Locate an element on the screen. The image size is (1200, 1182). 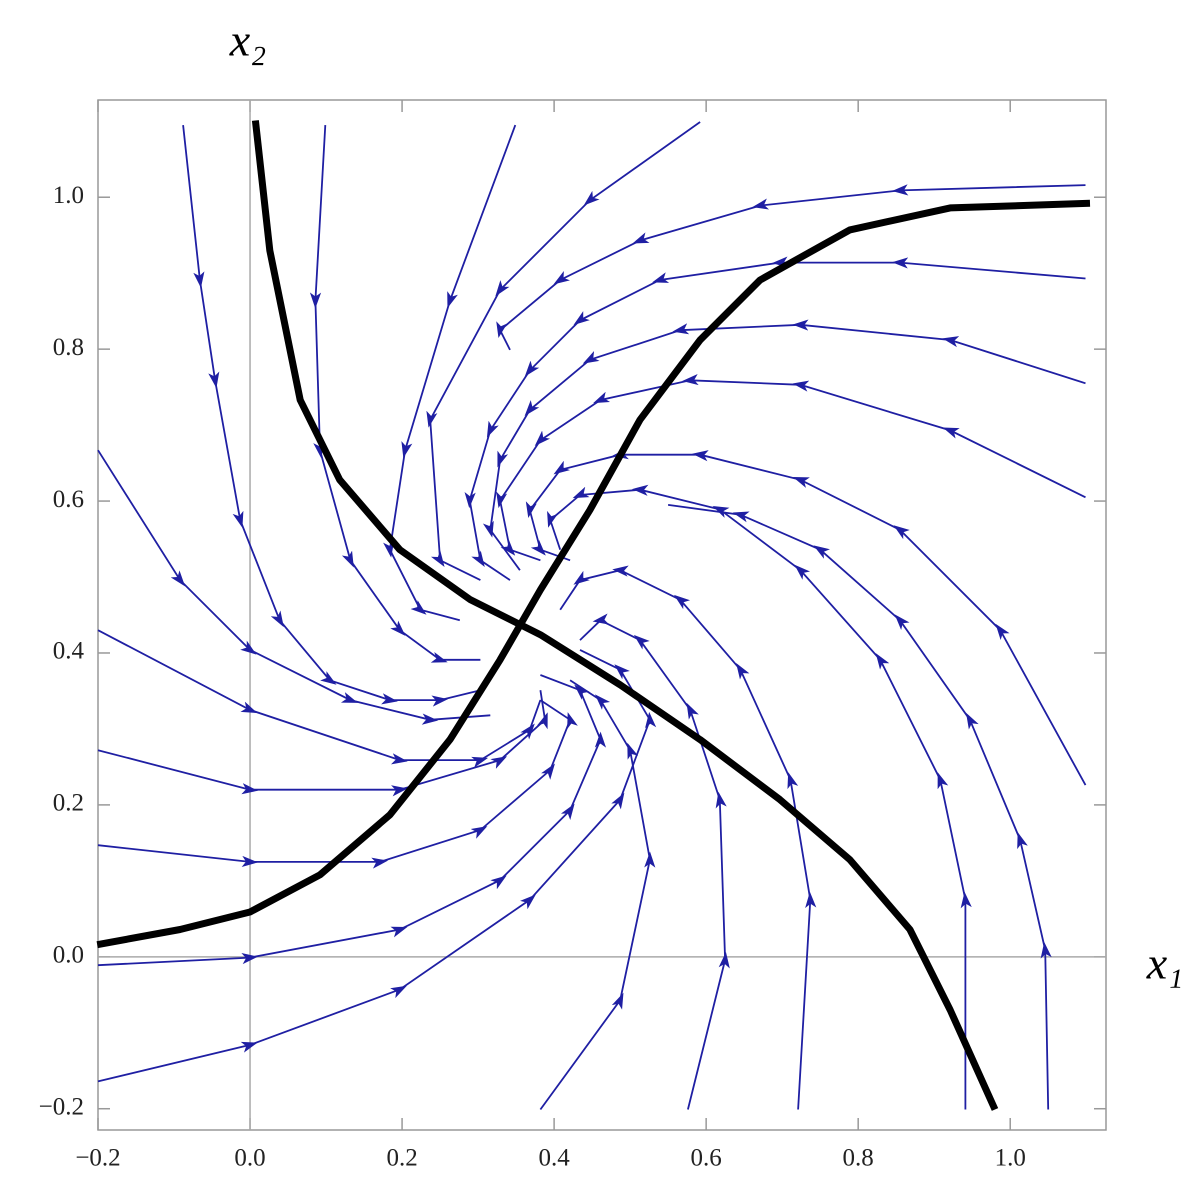
y-tick-label: −0.2 is located at coordinates (61, 1106).